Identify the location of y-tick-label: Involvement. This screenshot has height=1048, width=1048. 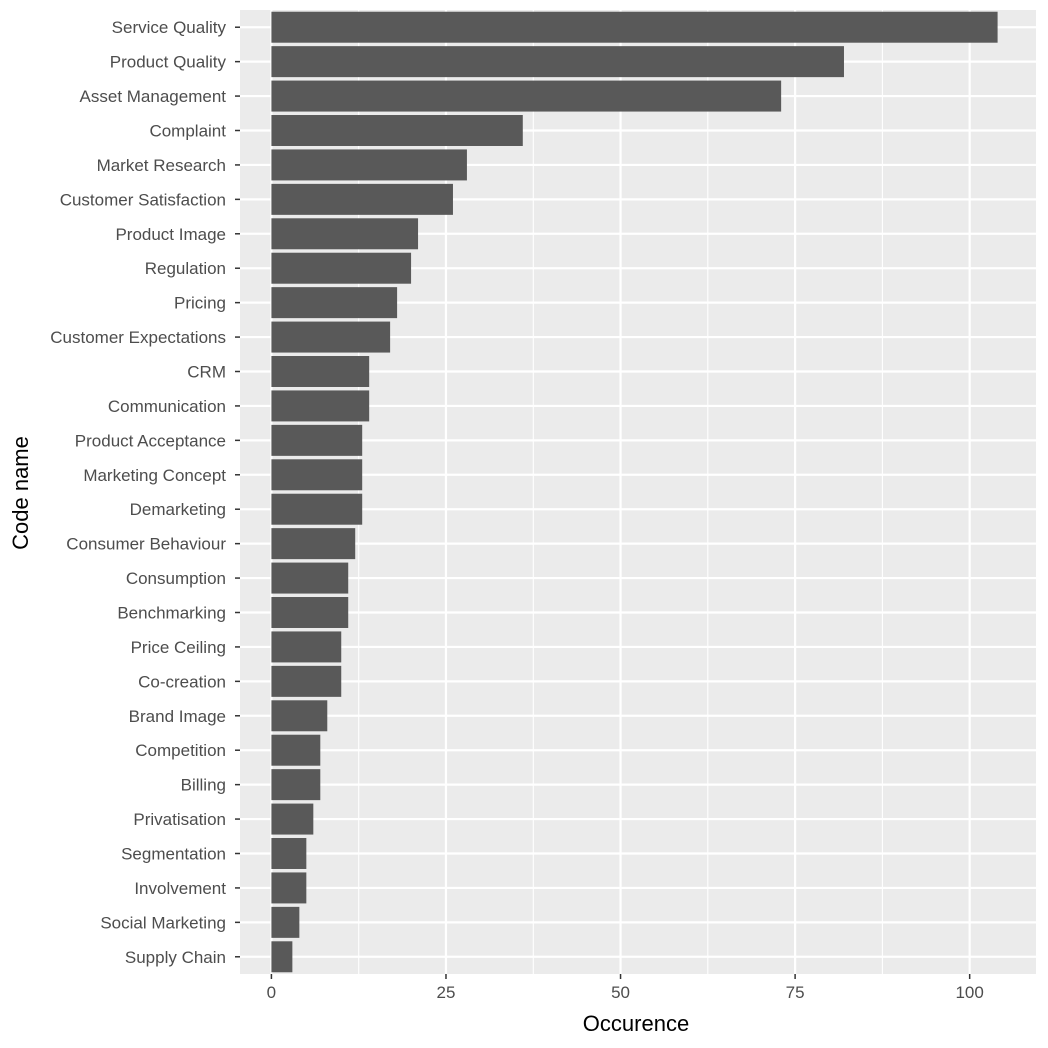
(180, 888).